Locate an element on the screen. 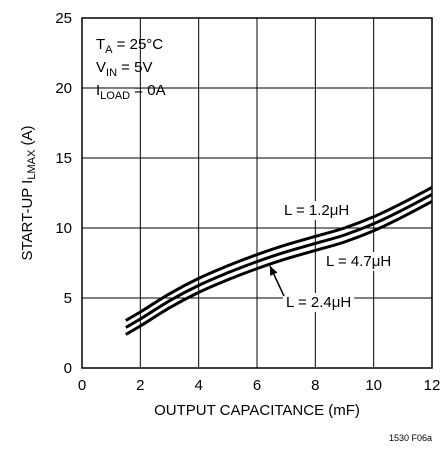  y-axis-label-main: START-UP I is located at coordinates (27, 220).